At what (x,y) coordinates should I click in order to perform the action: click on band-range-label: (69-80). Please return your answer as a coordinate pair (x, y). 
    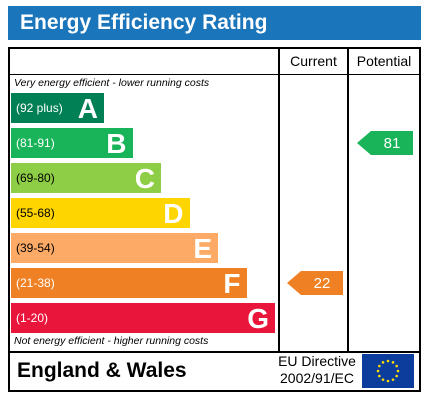
    Looking at the image, I should click on (35, 178).